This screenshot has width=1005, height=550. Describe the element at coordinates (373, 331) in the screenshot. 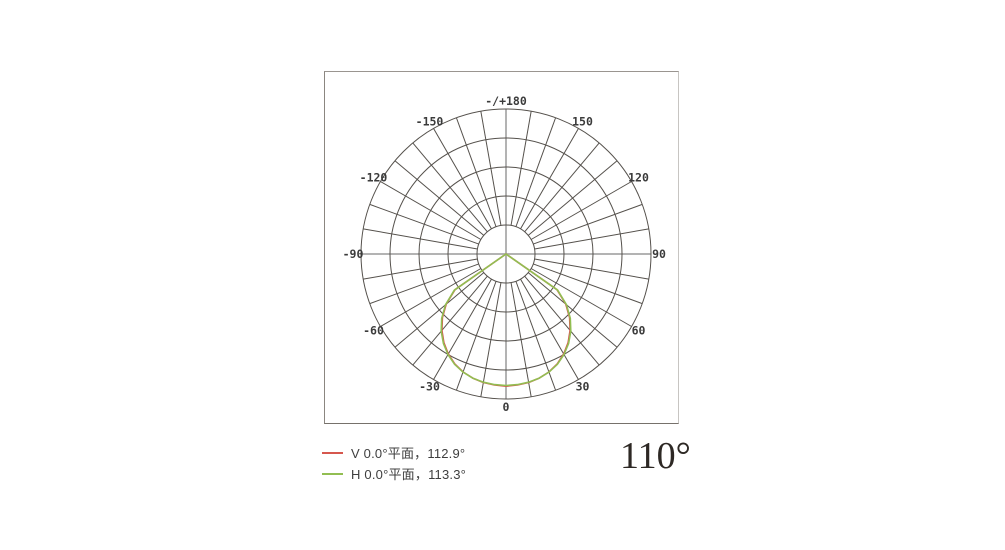

I see `angle-label: -60` at that location.